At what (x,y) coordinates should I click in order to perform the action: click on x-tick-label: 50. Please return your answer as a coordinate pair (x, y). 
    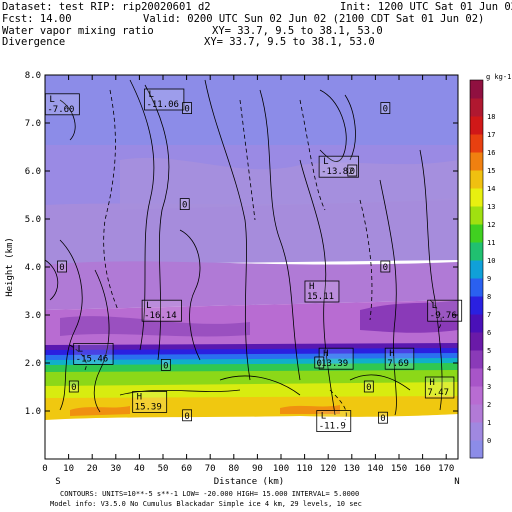
    Looking at the image, I should click on (163, 469).